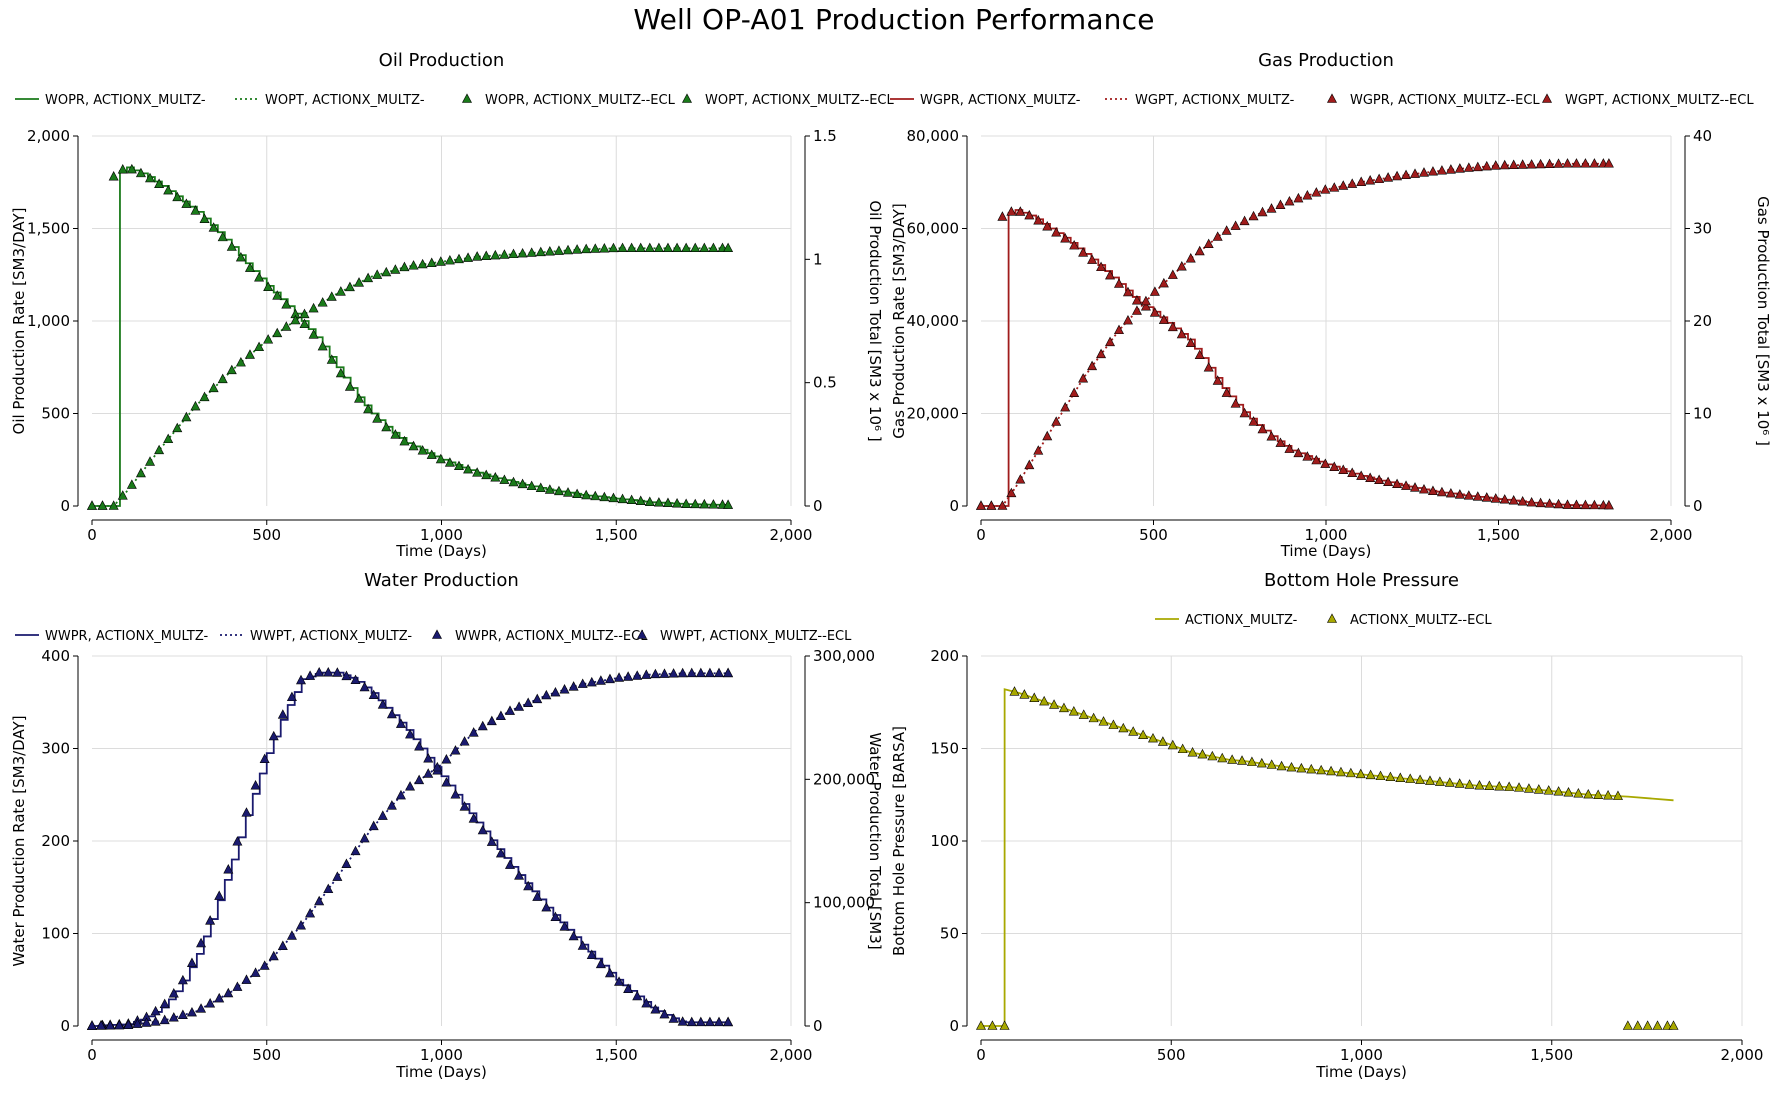 Image resolution: width=1788 pixels, height=1107 pixels. Describe the element at coordinates (788, 100) in the screenshot. I see `legend-item: WOPT, ACTIONX_MULTZ--ECL` at that location.